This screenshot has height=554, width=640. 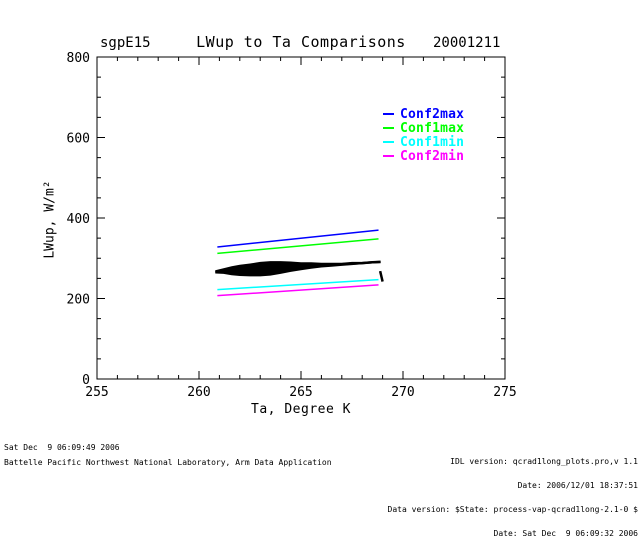 What do you see at coordinates (388, 142) in the screenshot?
I see `legend-dash-conf1min-icon` at bounding box center [388, 142].